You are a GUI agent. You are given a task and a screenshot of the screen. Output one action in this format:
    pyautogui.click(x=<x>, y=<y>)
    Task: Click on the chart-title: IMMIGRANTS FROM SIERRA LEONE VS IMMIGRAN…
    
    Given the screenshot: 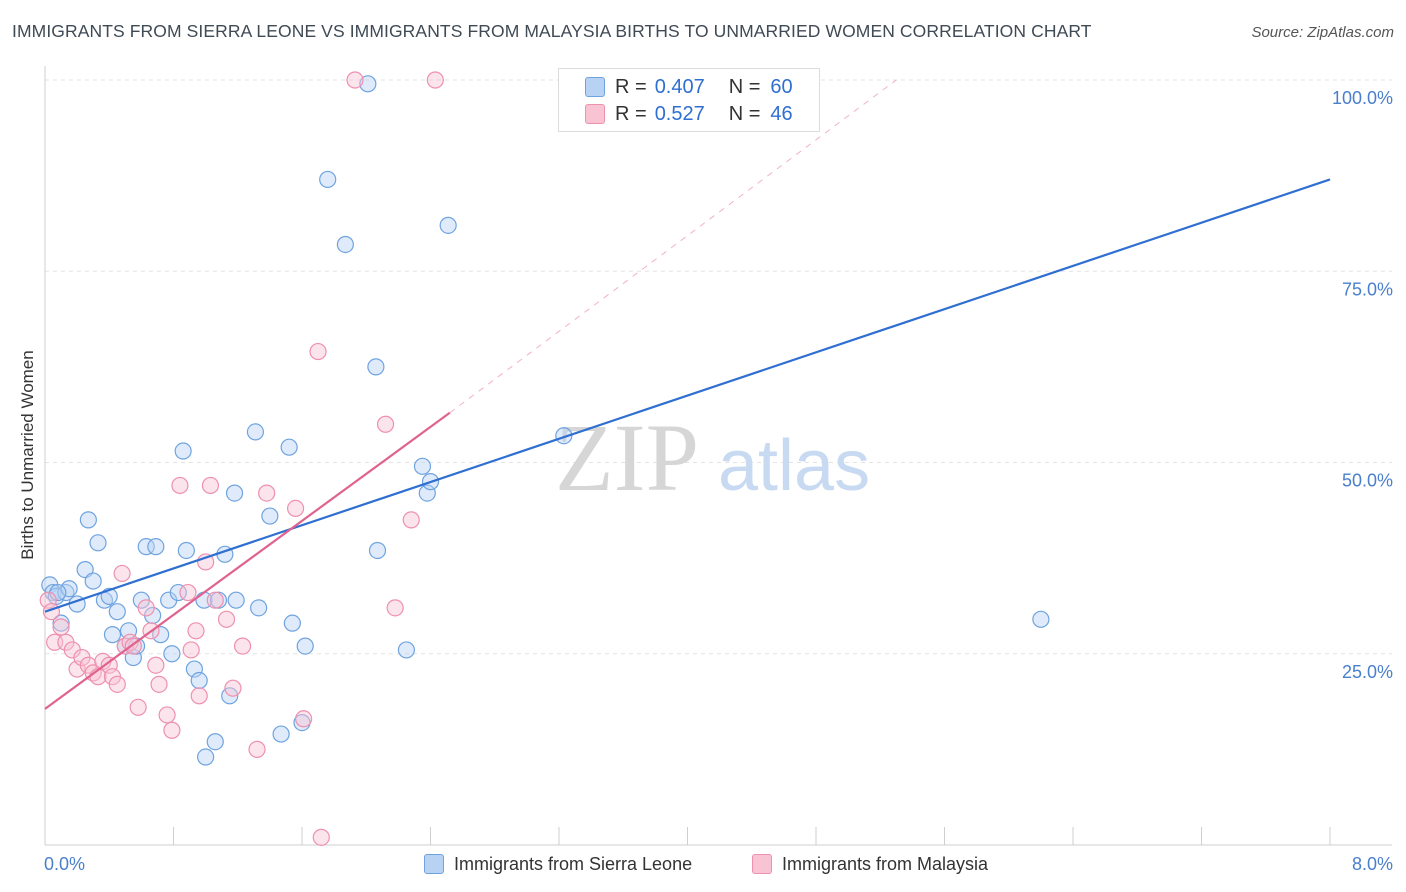 What is the action you would take?
    pyautogui.click(x=552, y=31)
    